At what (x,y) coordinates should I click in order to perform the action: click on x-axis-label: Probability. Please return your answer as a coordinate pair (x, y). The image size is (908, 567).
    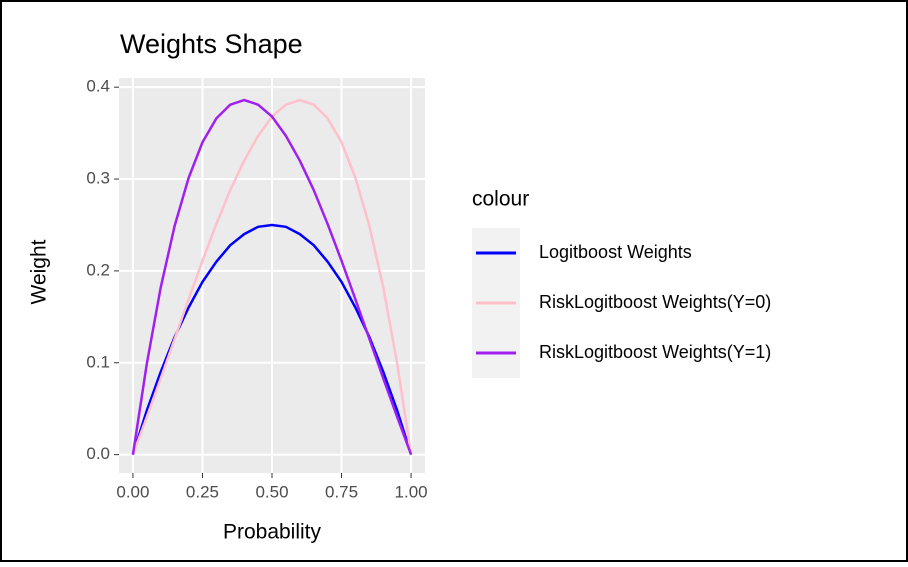
    Looking at the image, I should click on (272, 532).